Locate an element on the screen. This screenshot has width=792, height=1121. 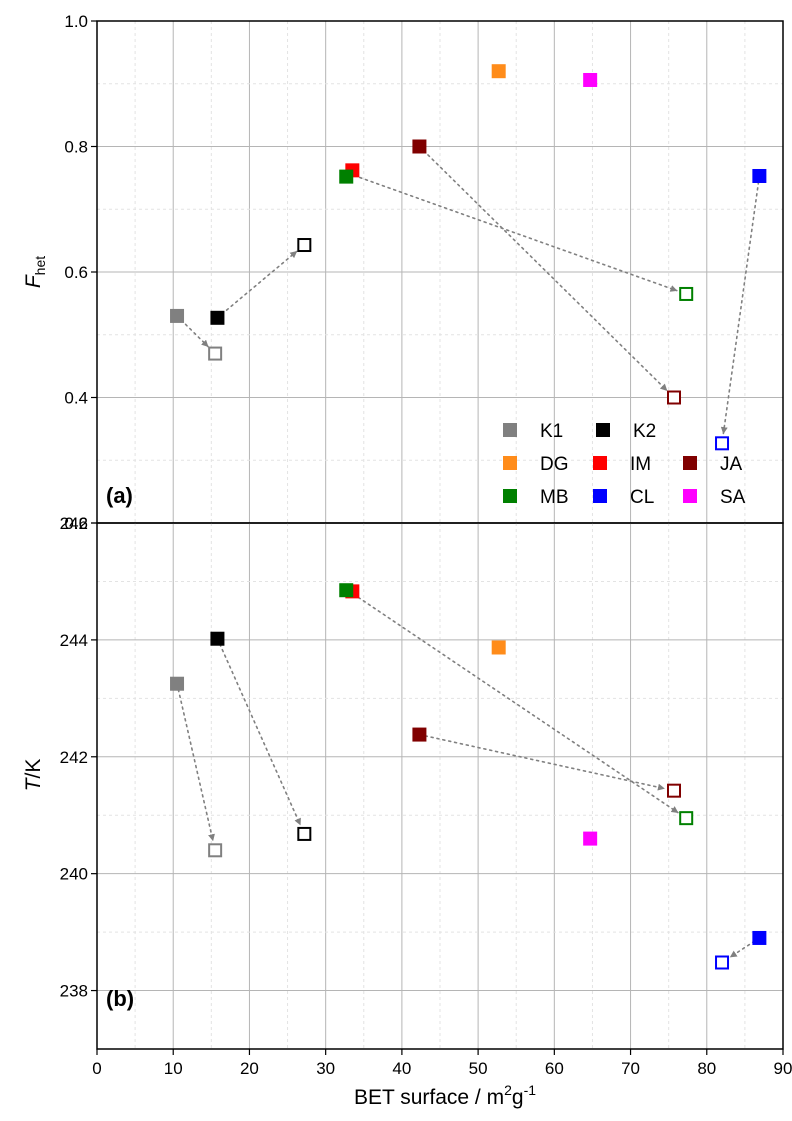
legend: K1 K2 DG IM JA MB CL SA is located at coordinates (624, 464).